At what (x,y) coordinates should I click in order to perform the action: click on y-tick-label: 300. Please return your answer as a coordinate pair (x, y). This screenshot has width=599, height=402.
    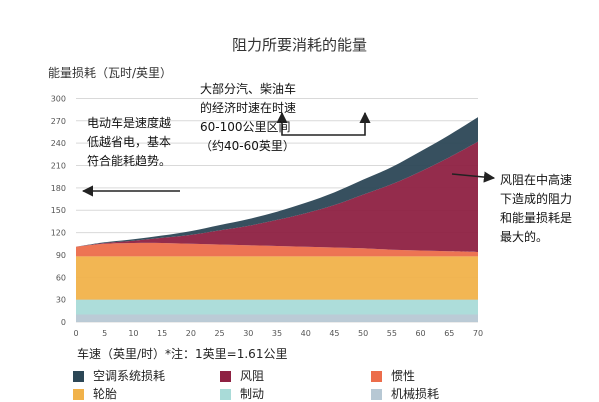
    Looking at the image, I should click on (58, 98).